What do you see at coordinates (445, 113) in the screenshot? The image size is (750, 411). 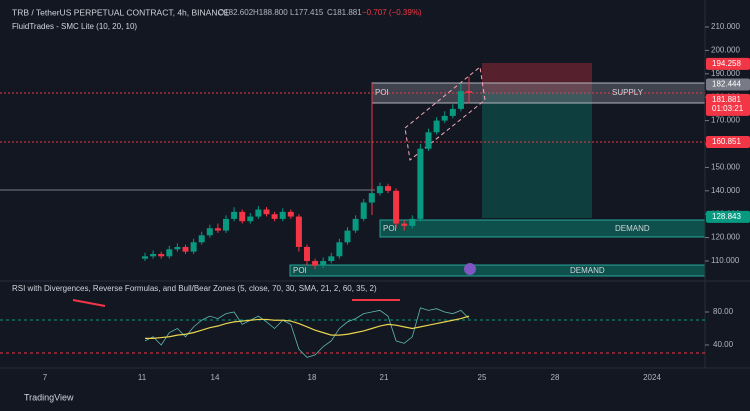 I see `channel` at bounding box center [445, 113].